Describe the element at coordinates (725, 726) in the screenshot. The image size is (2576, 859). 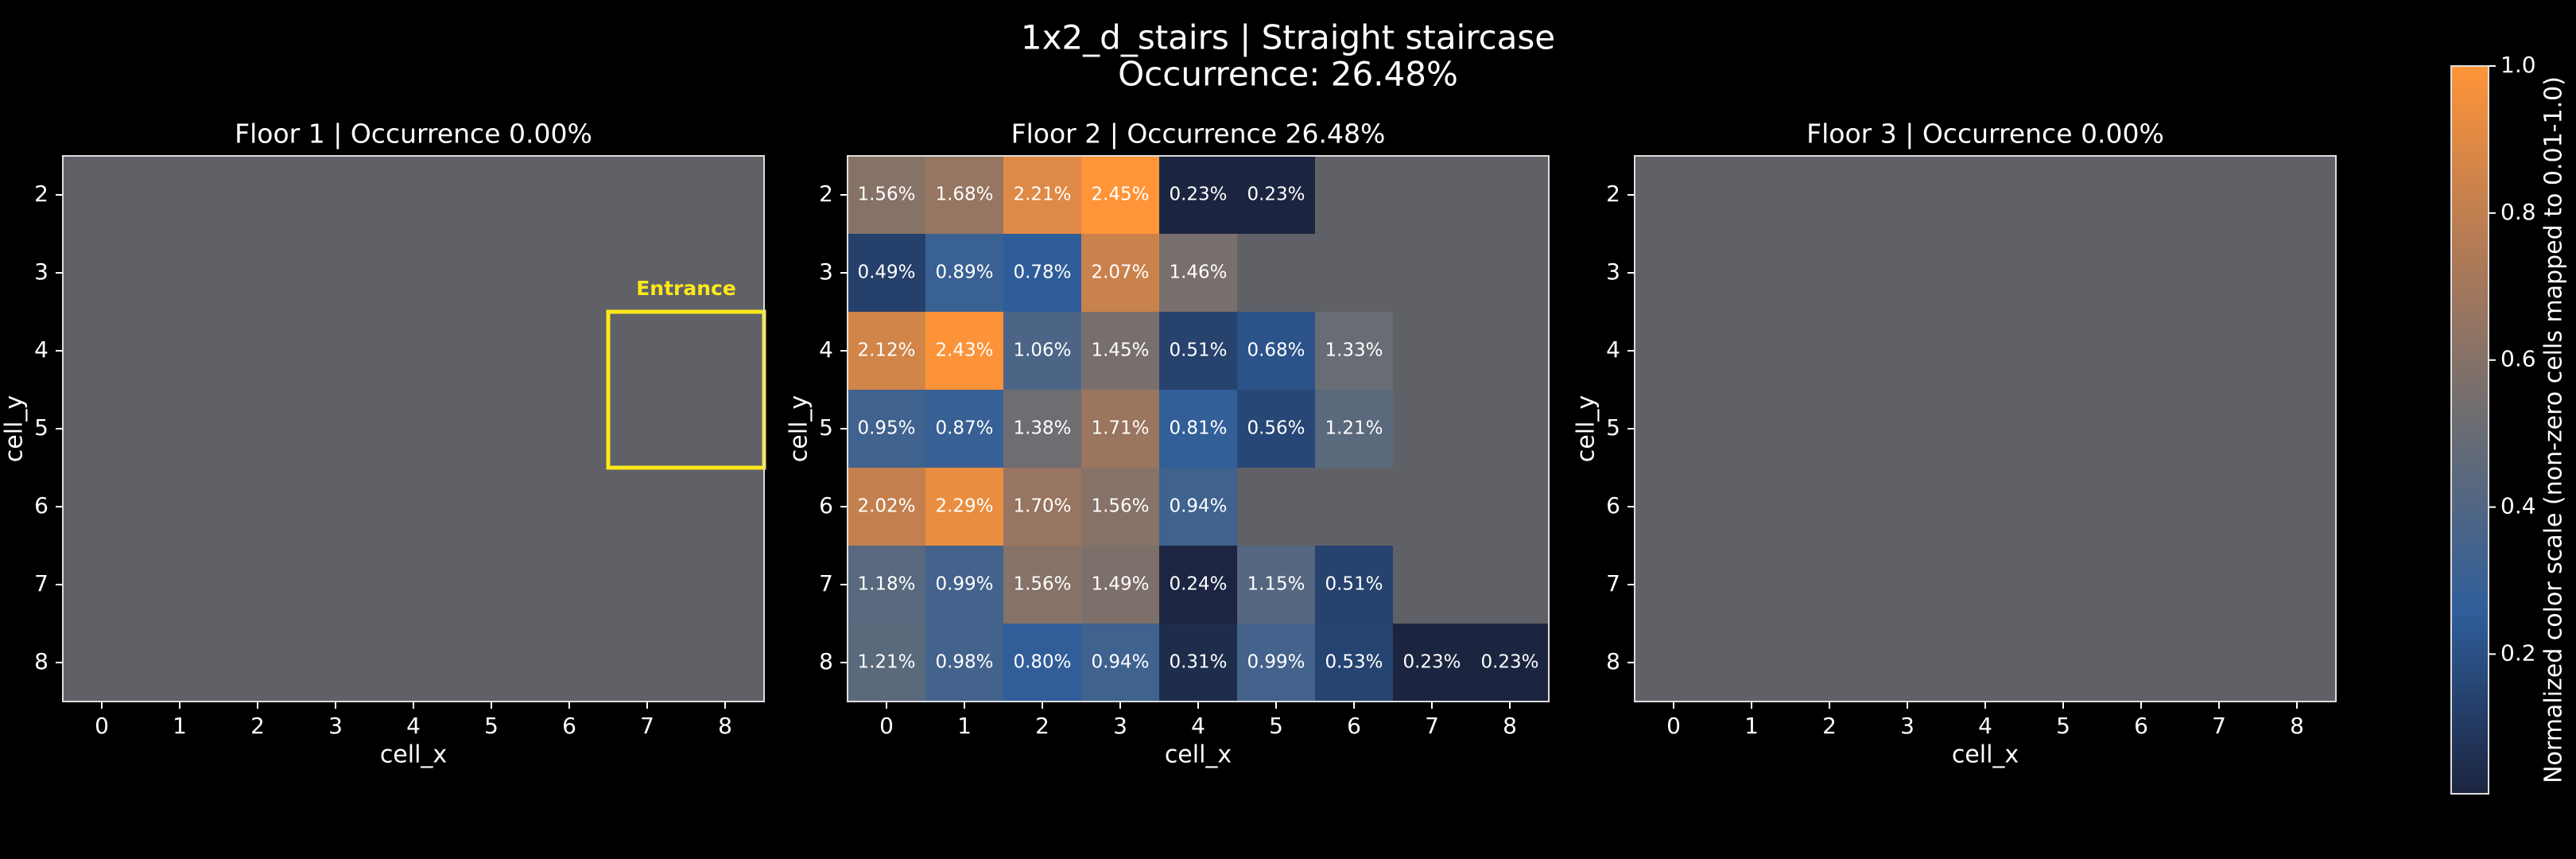
I see `x-tick-label: 8` at that location.